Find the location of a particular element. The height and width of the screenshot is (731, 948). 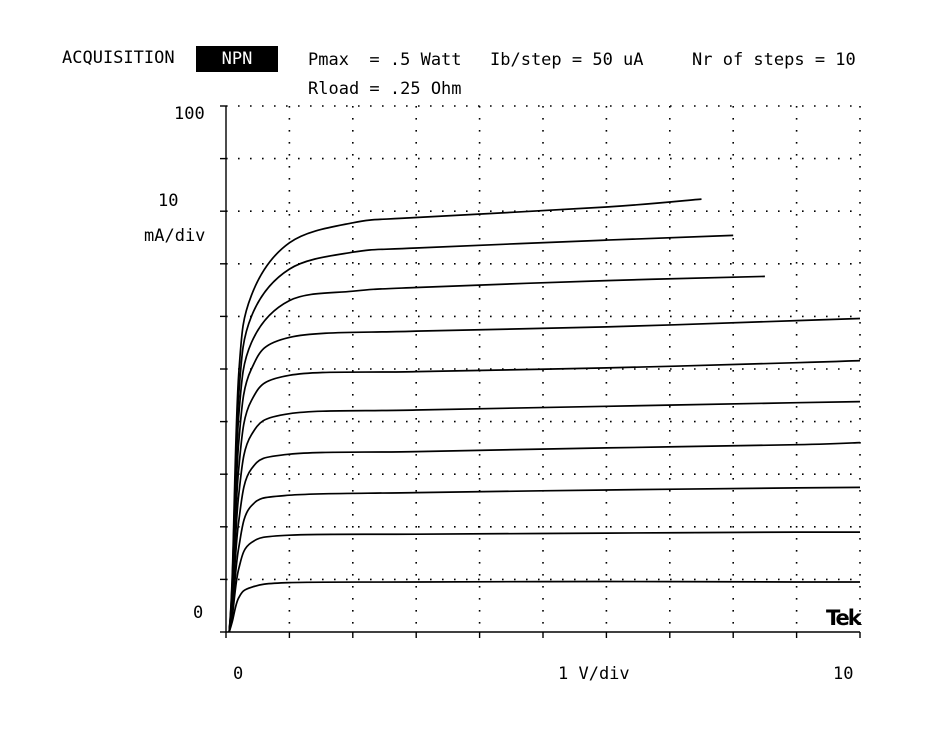

device-type-badge: NPN is located at coordinates (237, 59).